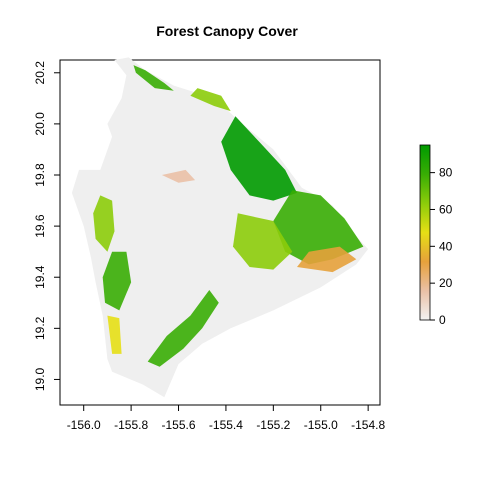 Image resolution: width=480 pixels, height=480 pixels. I want to click on y-tick-label: 19.0, so click(40, 379).